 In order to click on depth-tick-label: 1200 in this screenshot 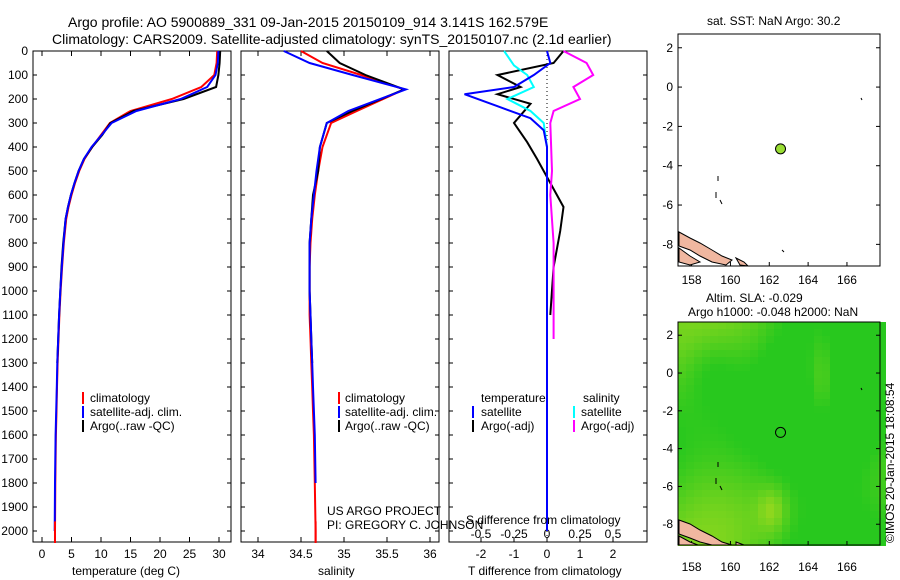, I will do `click(14, 339)`.